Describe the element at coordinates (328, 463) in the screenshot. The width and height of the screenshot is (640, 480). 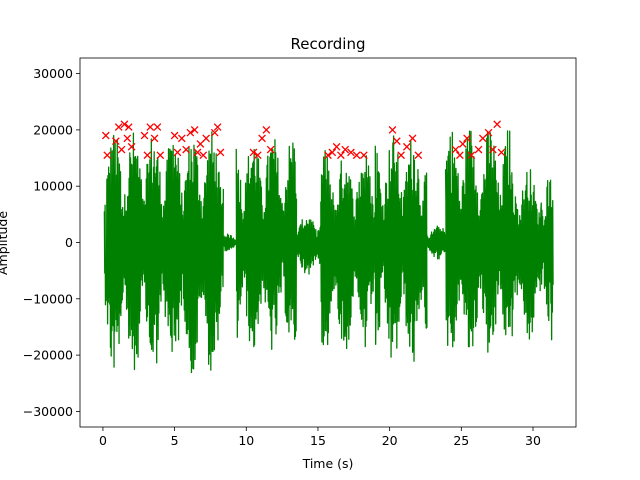
I see `x-axis-label: Time (s)` at that location.